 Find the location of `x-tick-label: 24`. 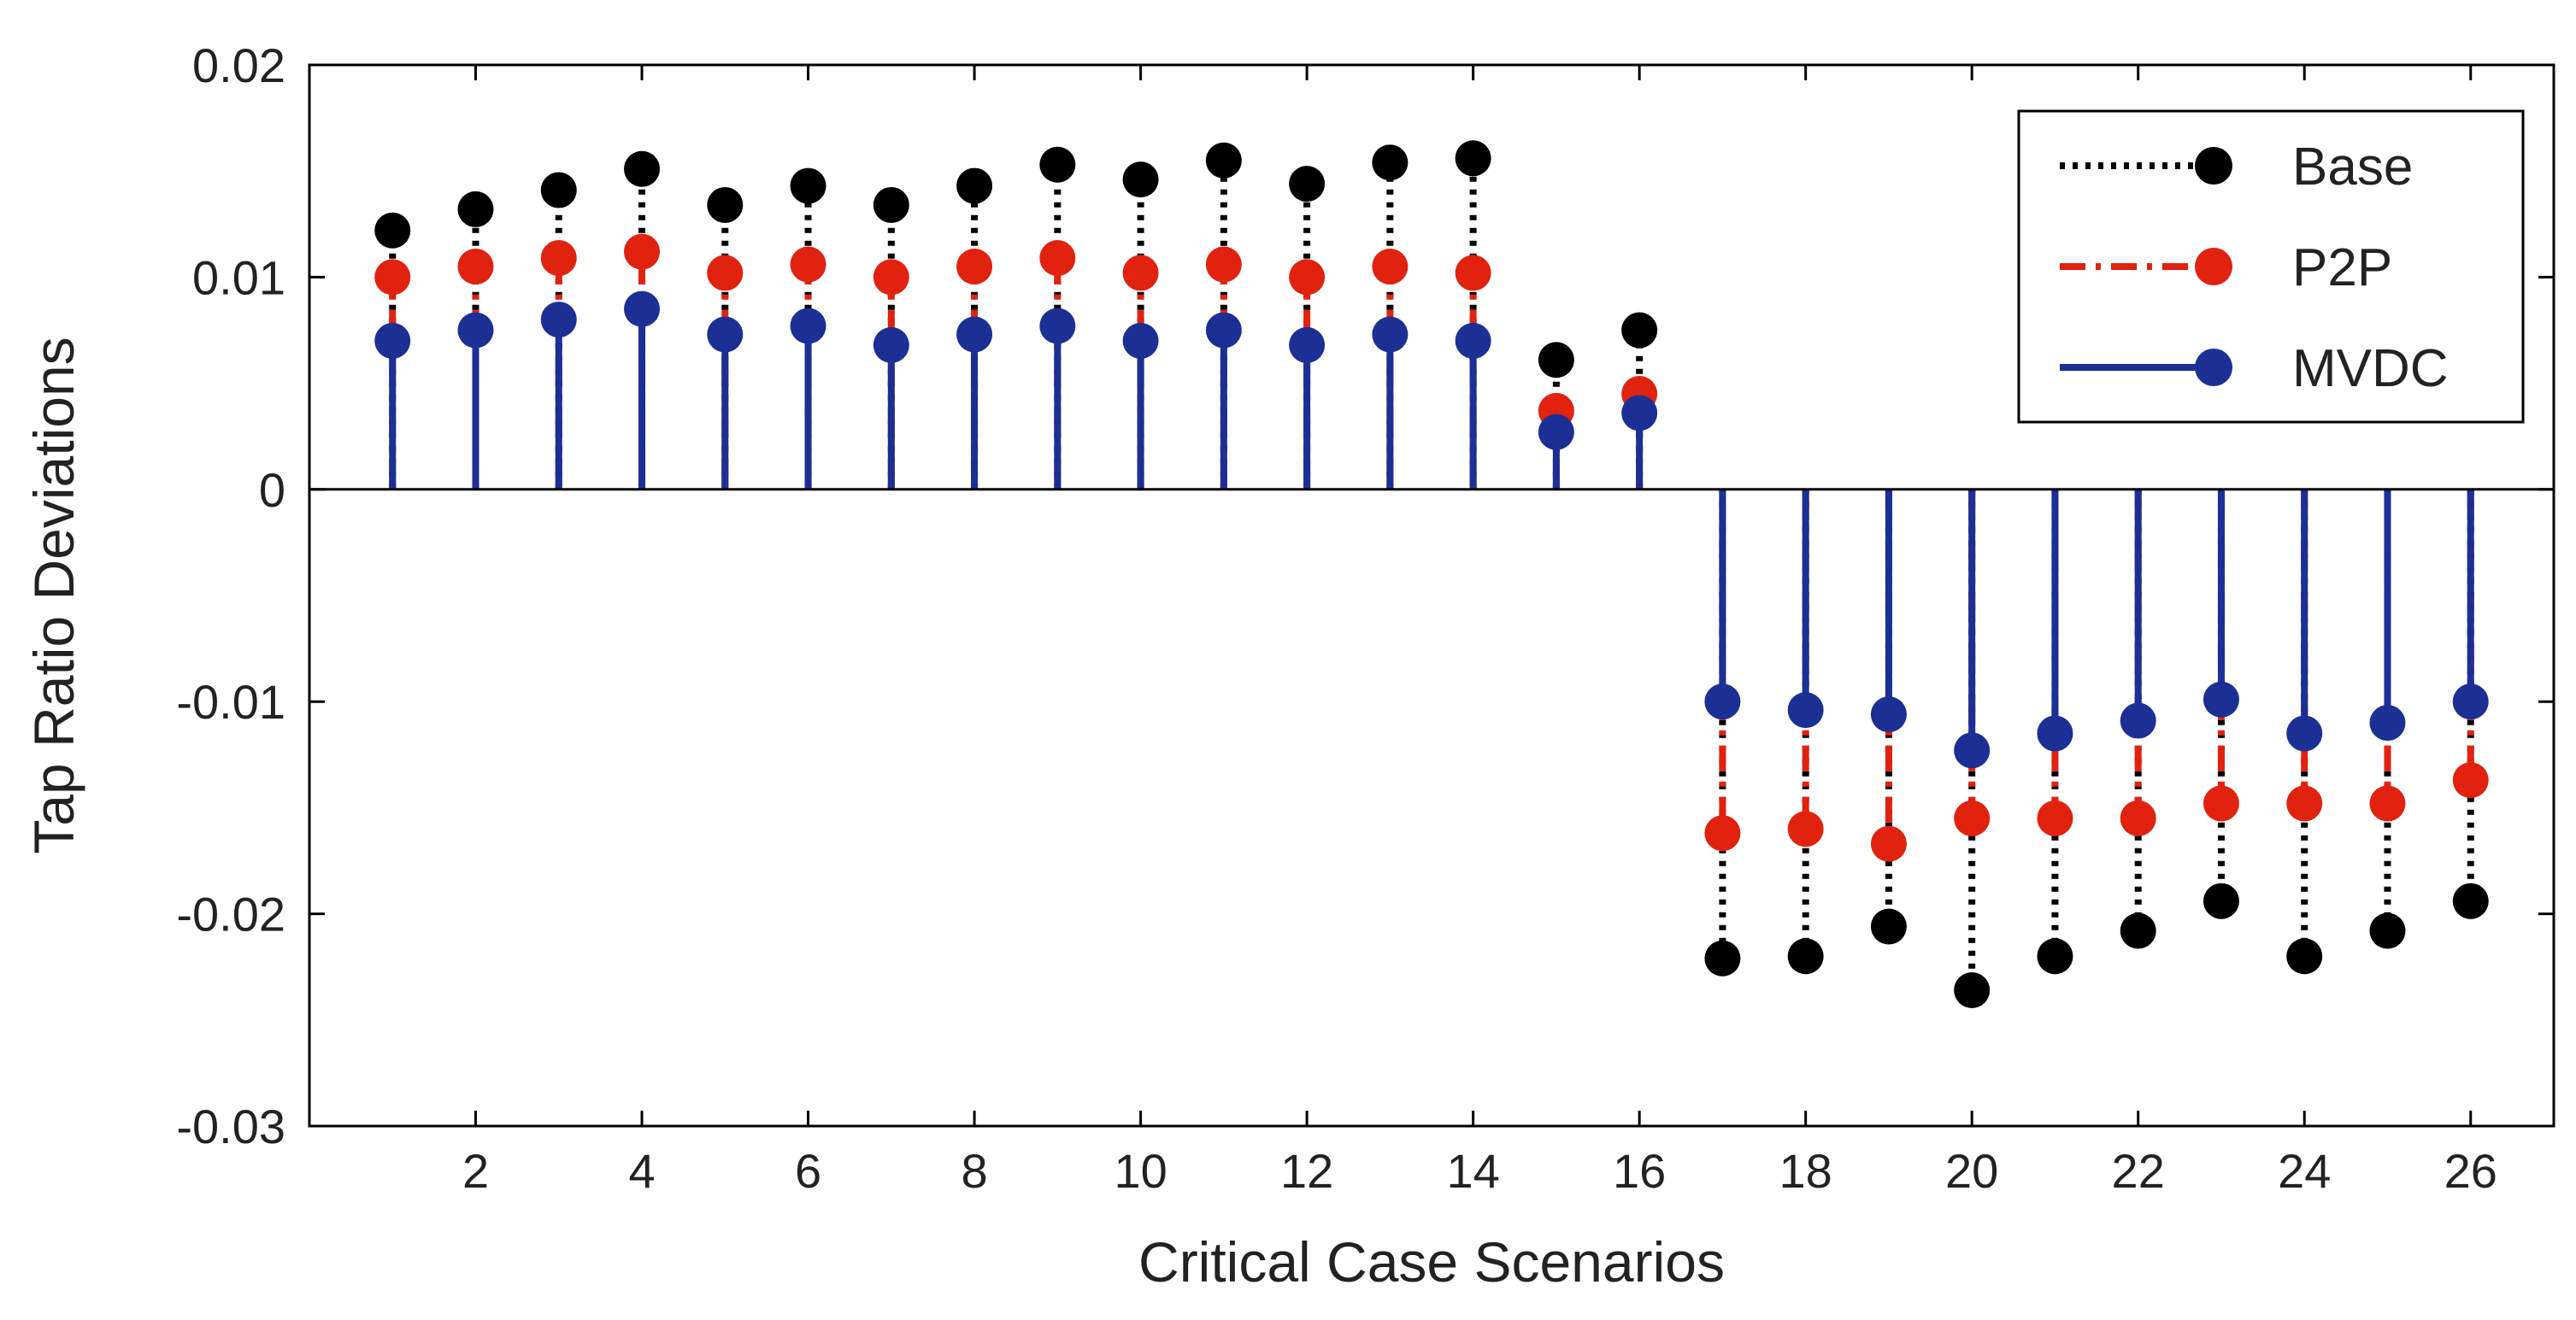

x-tick-label: 24 is located at coordinates (2304, 1171).